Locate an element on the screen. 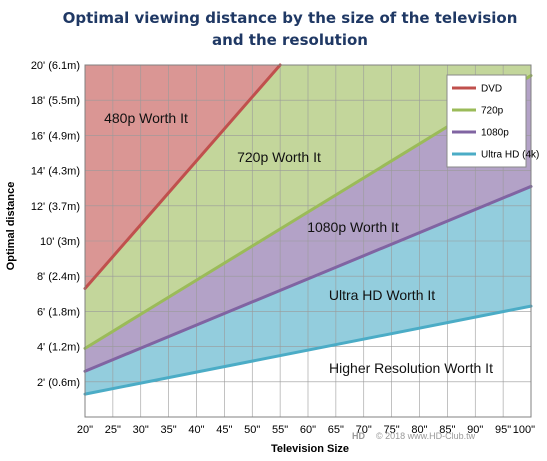 This screenshot has width=547, height=461. y-tick-label: 18' (5.5m) is located at coordinates (55, 101).